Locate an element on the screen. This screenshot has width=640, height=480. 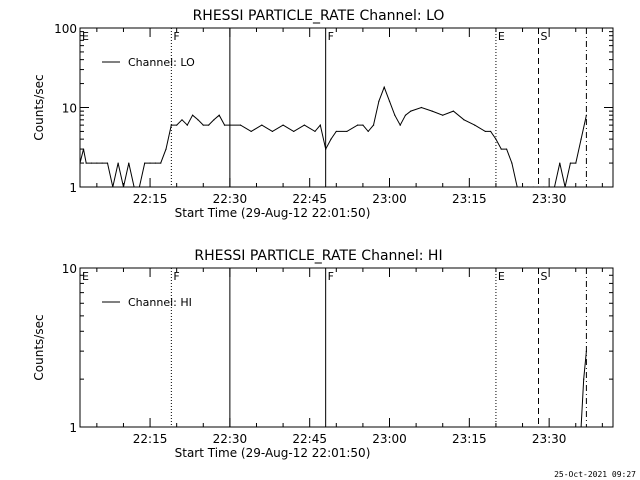
x-tick-label: 23:30 is located at coordinates (549, 439).